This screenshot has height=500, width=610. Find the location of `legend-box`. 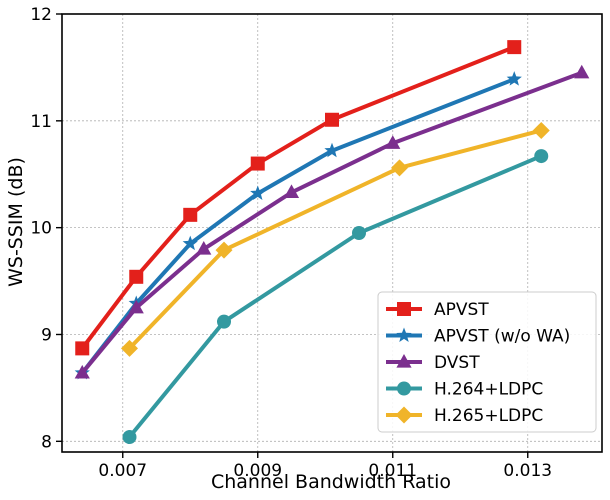

legend-box is located at coordinates (487, 362).